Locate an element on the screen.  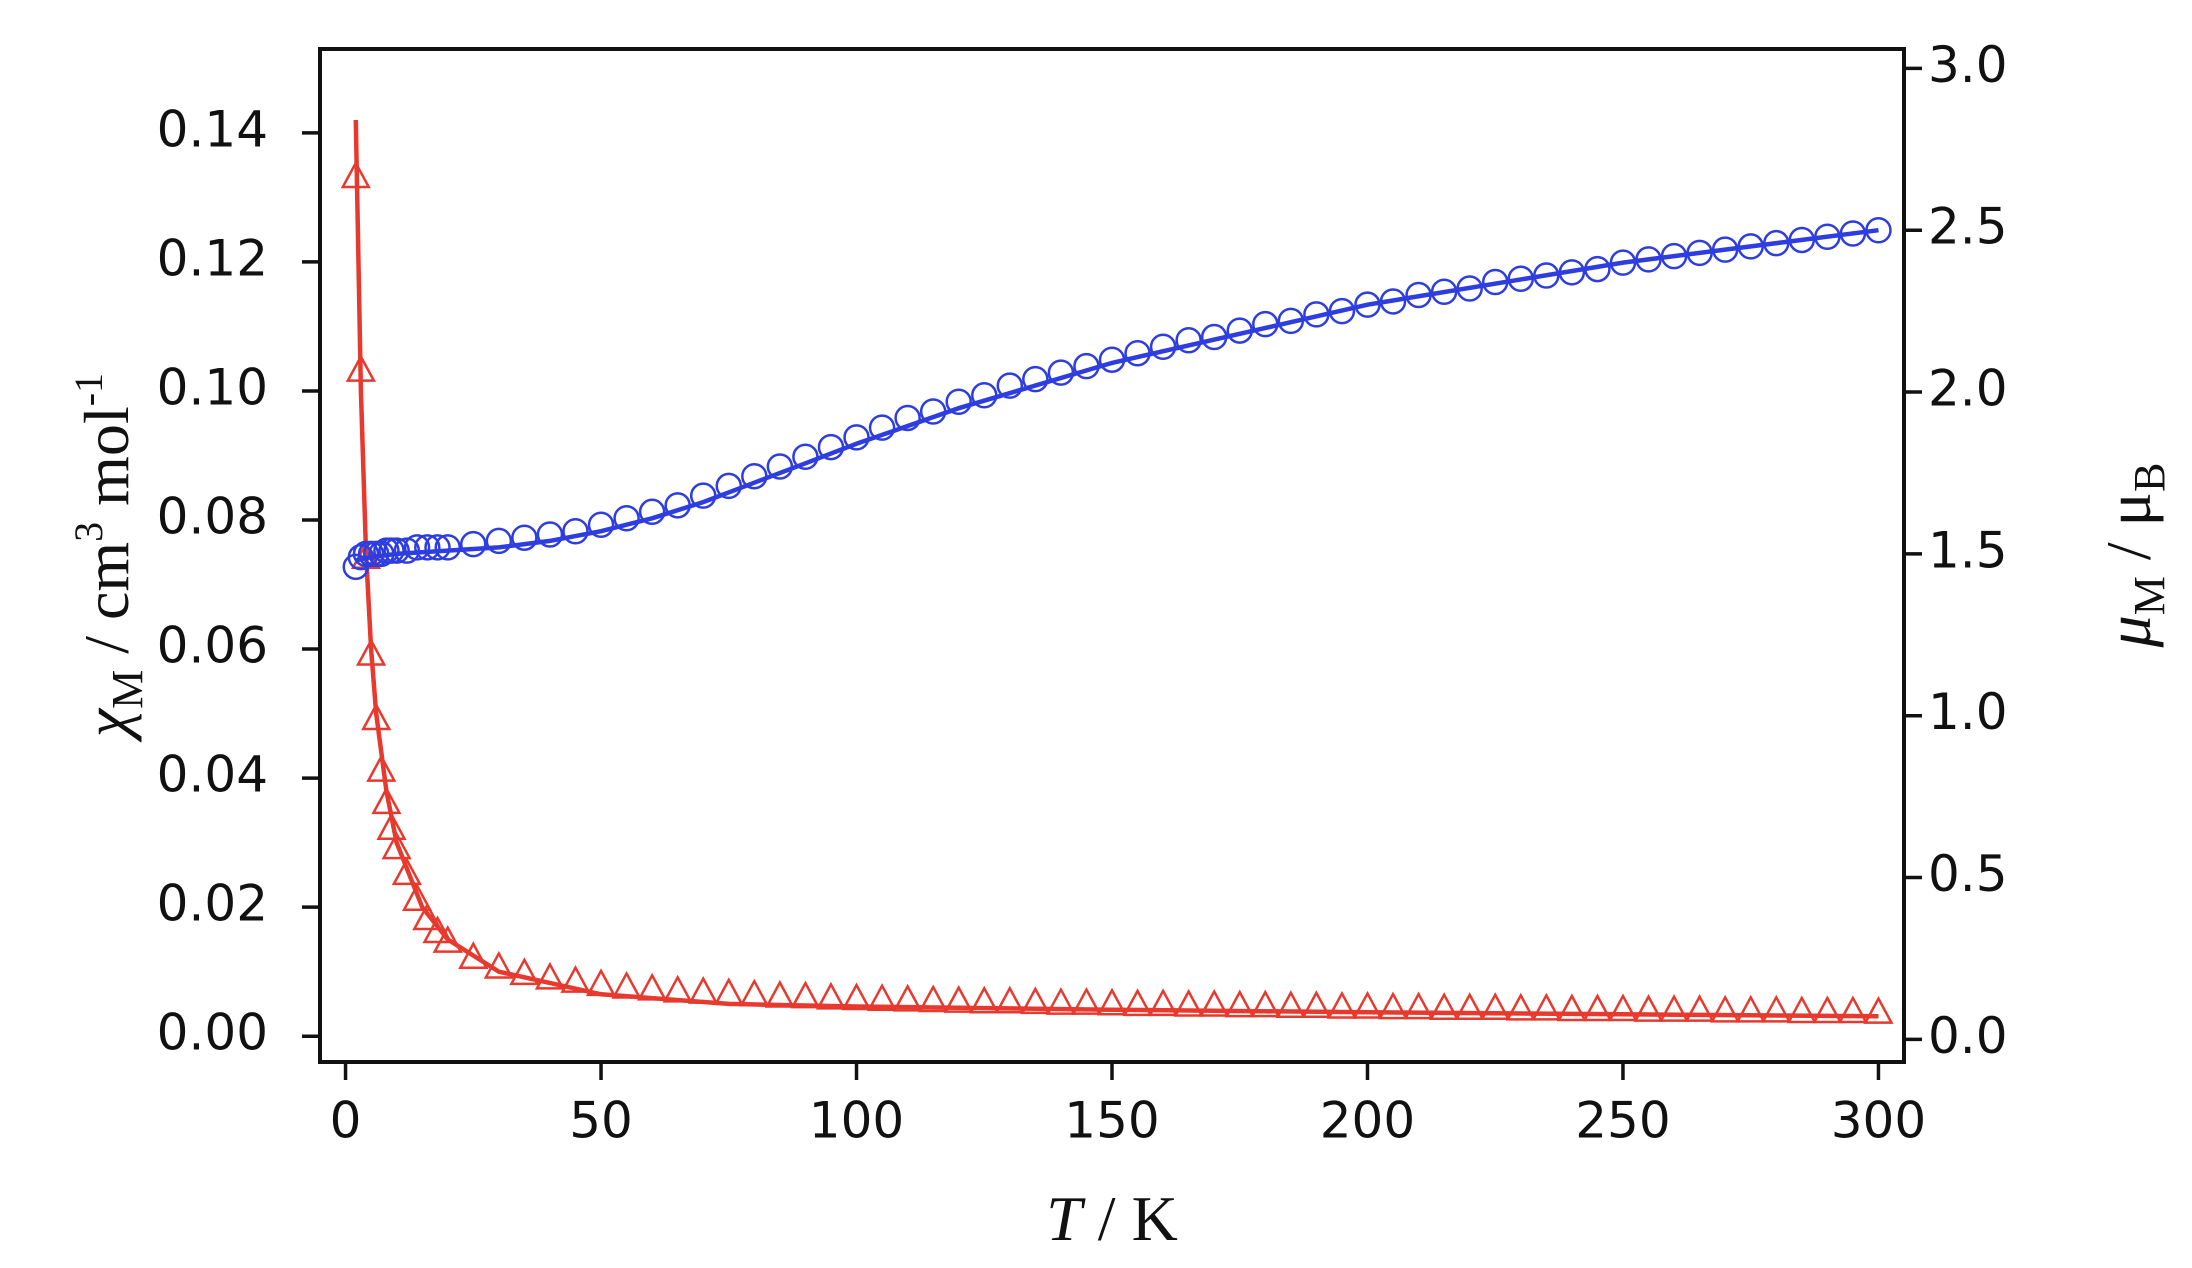
y2-tick-label: 0.5 is located at coordinates (1968, 874).